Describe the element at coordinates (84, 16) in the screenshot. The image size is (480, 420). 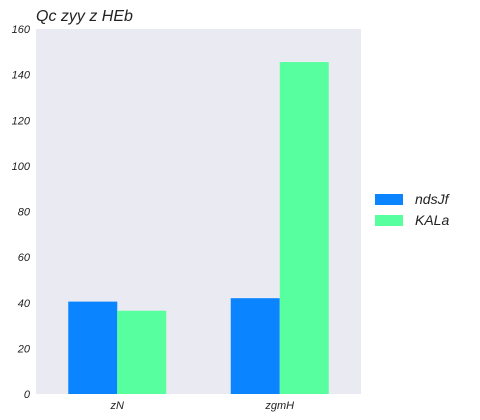
I see `chart-title: Qc zyy z HEb` at that location.